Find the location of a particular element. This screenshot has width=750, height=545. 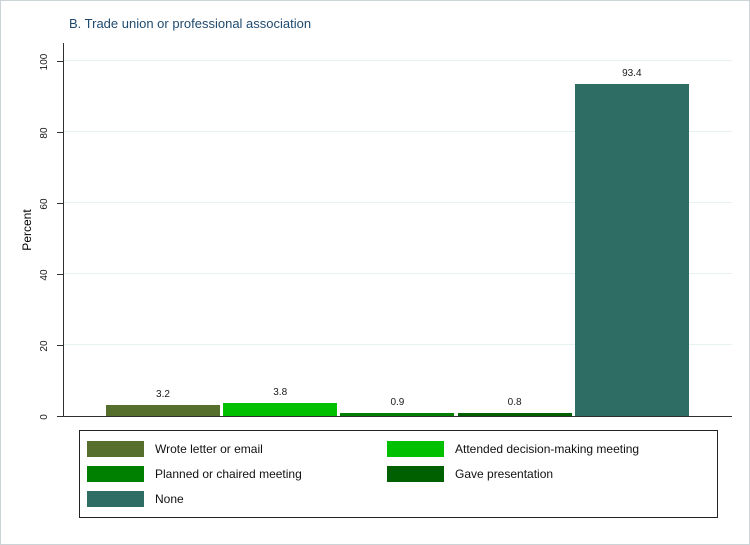

bar-value-label: 0.9 is located at coordinates (397, 402).